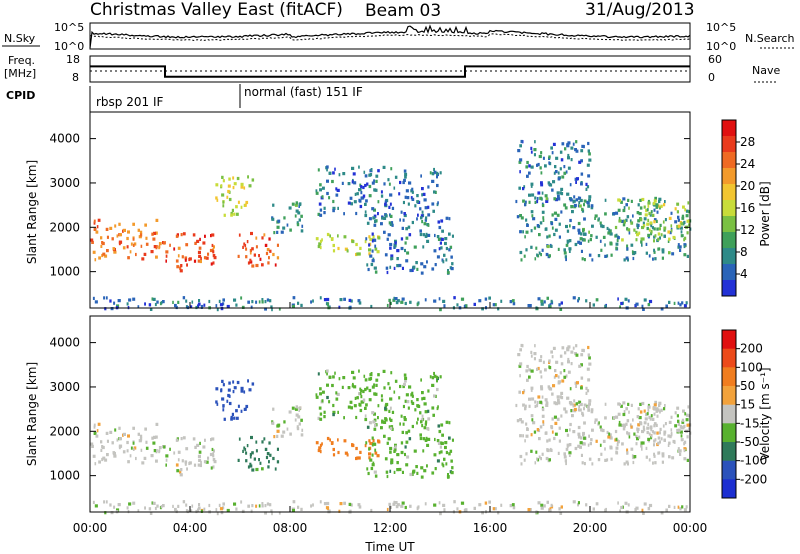 Image resolution: width=800 pixels, height=554 pixels. I want to click on colorbar-swatch, so click(729, 358).